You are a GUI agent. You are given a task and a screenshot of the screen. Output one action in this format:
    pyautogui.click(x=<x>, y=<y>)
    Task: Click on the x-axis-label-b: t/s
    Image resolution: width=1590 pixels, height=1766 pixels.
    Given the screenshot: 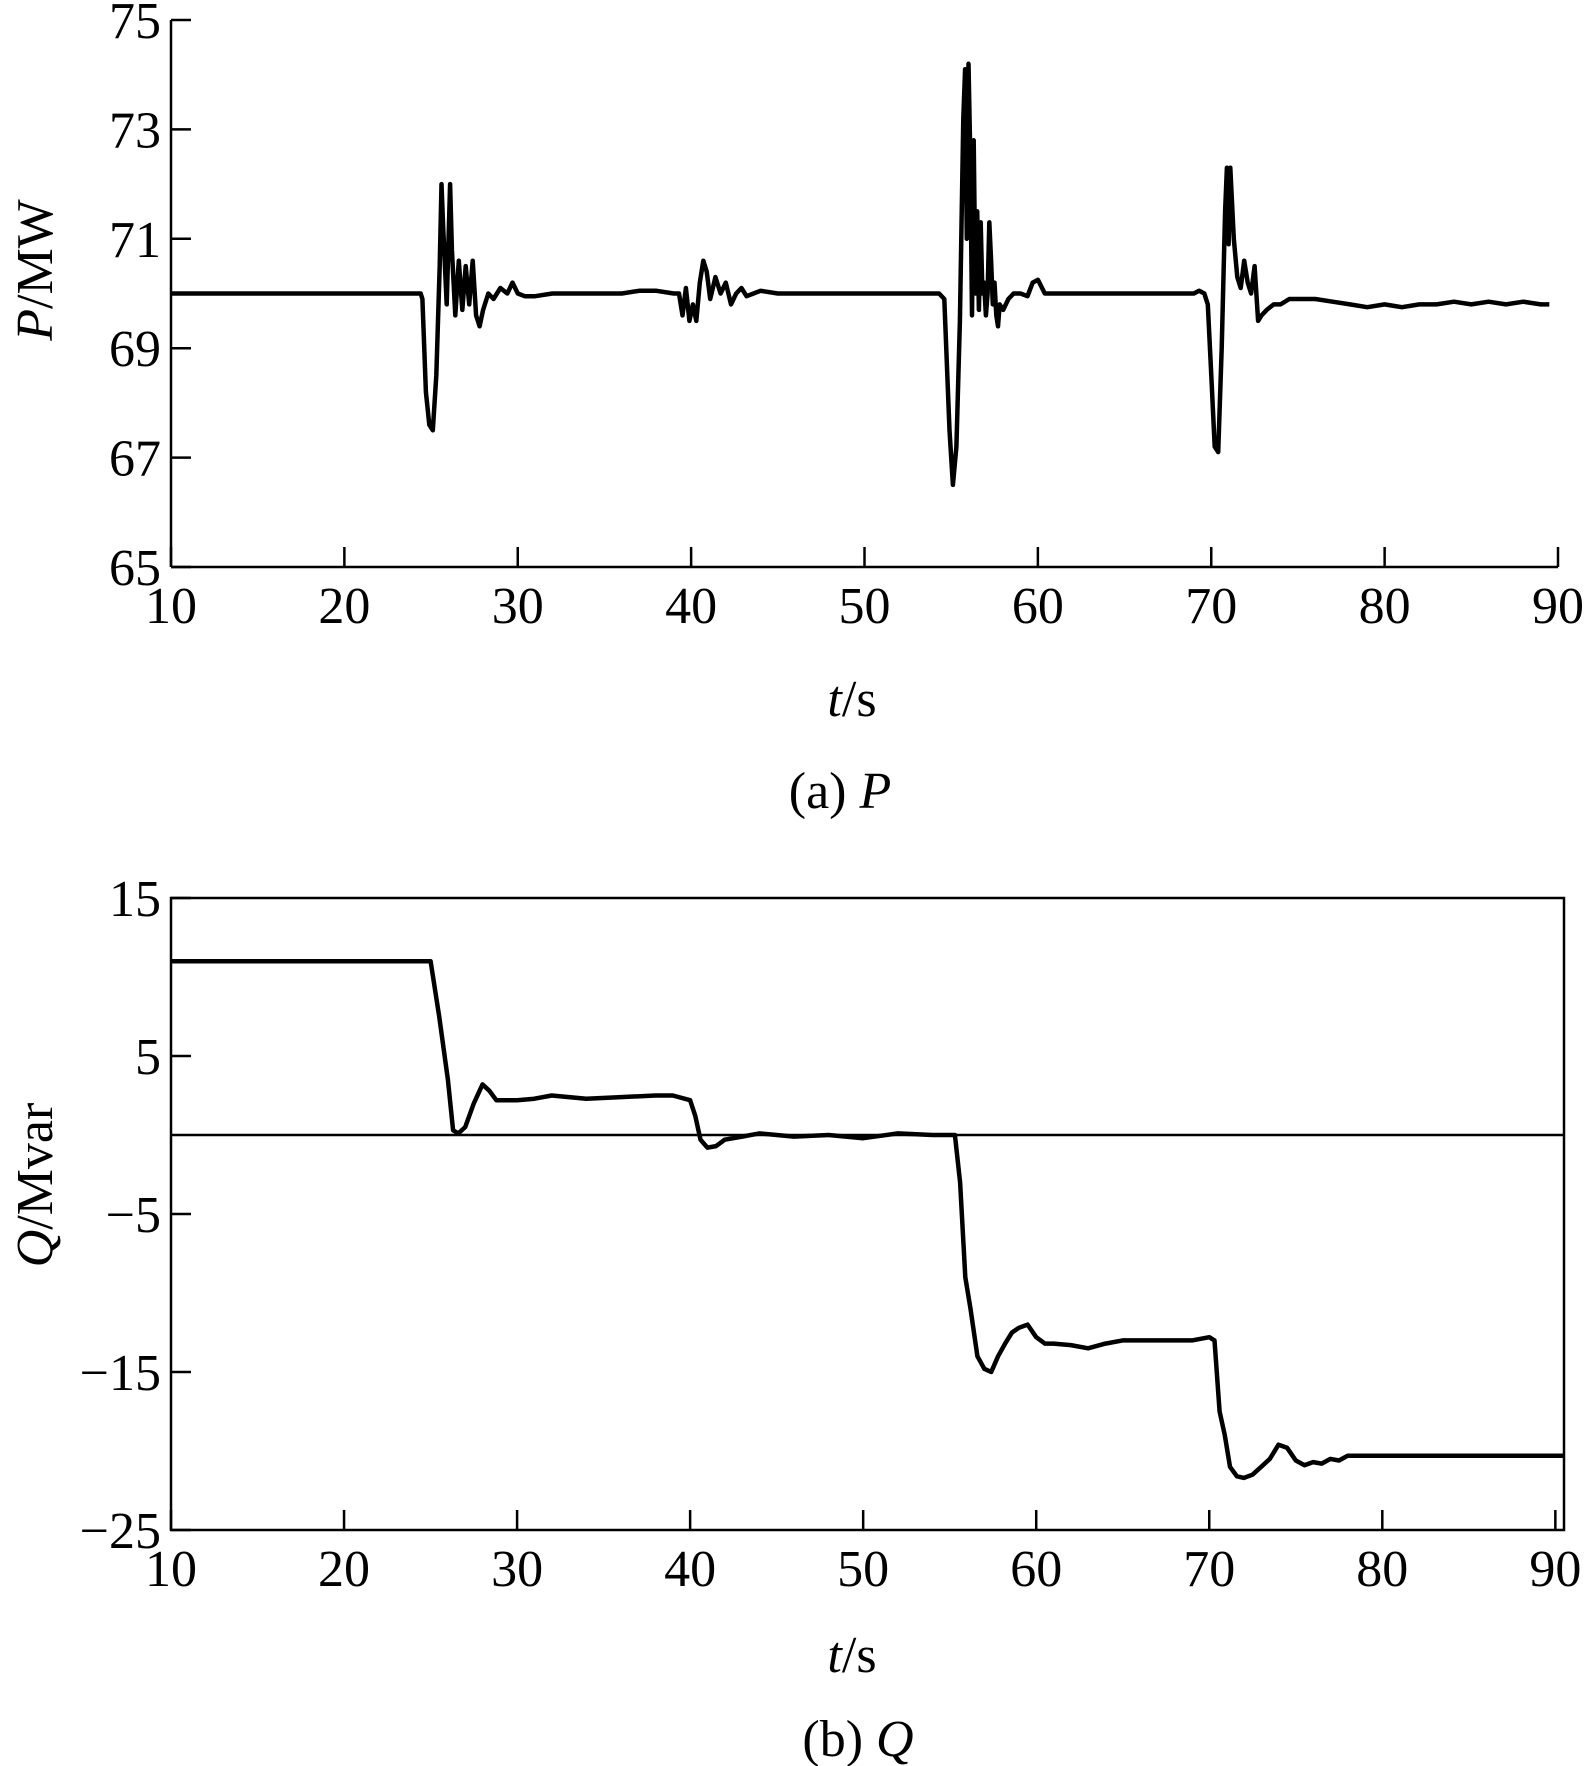 What is the action you would take?
    pyautogui.click(x=851, y=1655)
    